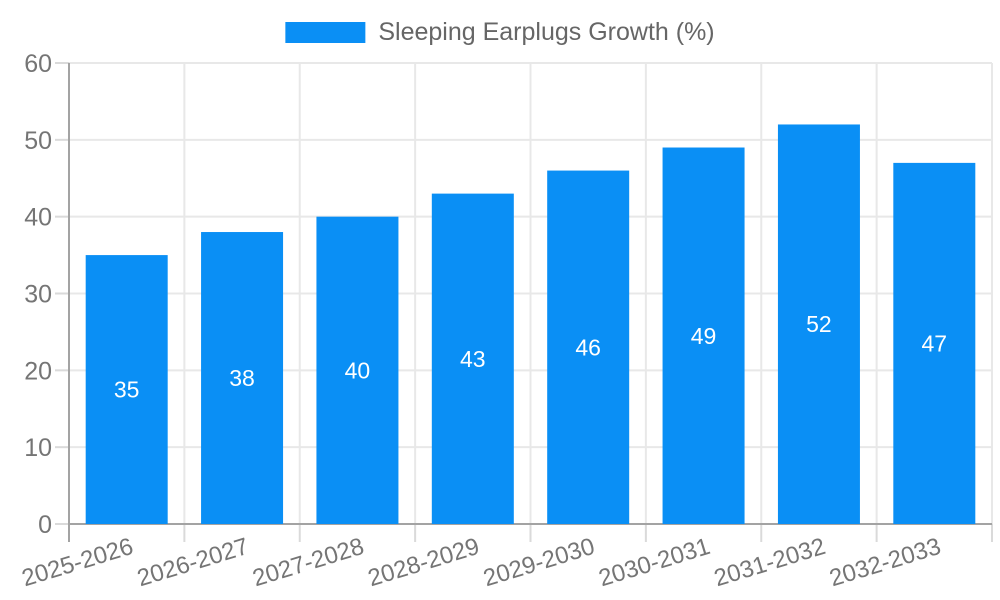 Image resolution: width=1000 pixels, height=600 pixels. Describe the element at coordinates (424, 562) in the screenshot. I see `x-category-label: 2028-2029` at that location.